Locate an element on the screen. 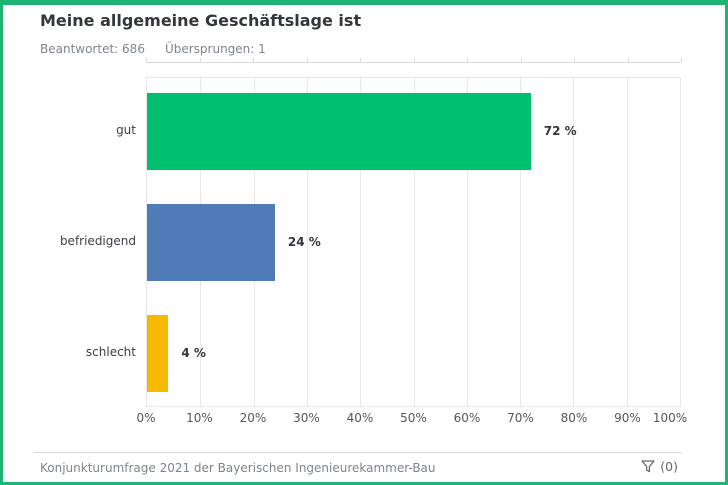 The image size is (728, 485). x-tick-label: 10% is located at coordinates (199, 418).